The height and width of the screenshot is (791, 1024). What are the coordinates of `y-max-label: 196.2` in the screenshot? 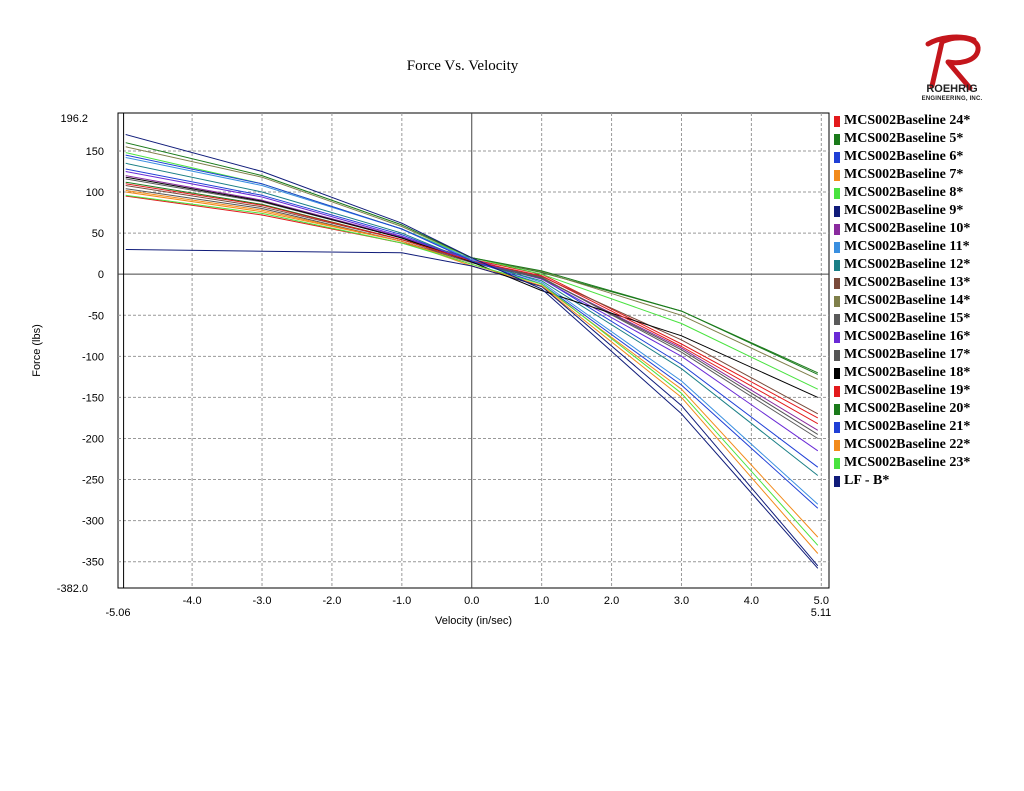 It's located at (74, 119).